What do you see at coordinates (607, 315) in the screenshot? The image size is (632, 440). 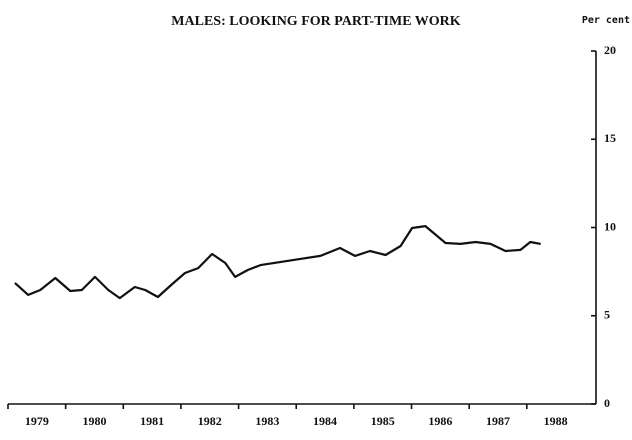 I see `y-tick-label: 5` at bounding box center [607, 315].